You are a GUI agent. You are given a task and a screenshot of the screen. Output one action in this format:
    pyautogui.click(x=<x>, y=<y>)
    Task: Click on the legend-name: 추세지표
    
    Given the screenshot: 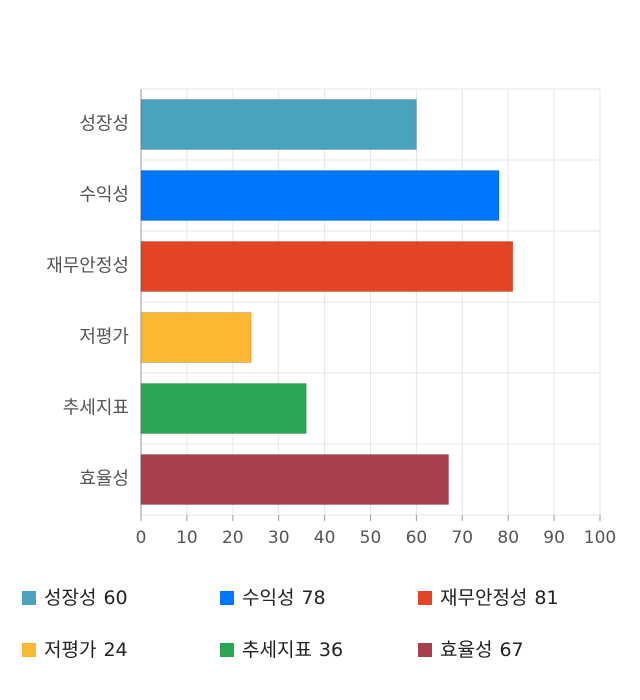 What is the action you would take?
    pyautogui.click(x=277, y=650)
    